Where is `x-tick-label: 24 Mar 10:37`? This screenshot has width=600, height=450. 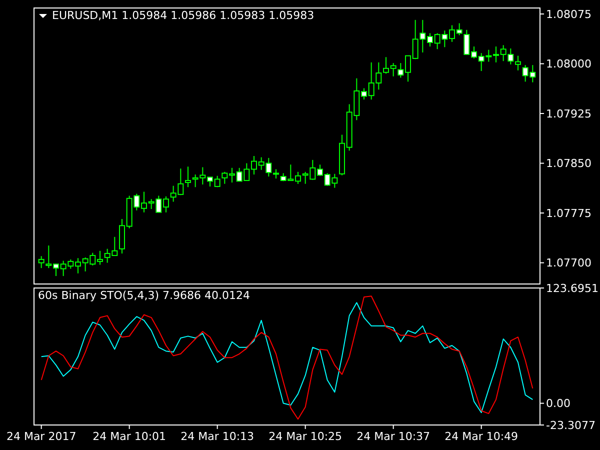 x-tick-label: 24 Mar 10:37 is located at coordinates (393, 436).